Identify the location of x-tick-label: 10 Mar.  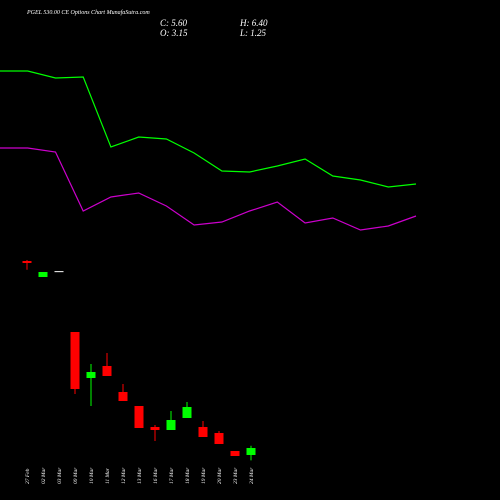
(92, 475).